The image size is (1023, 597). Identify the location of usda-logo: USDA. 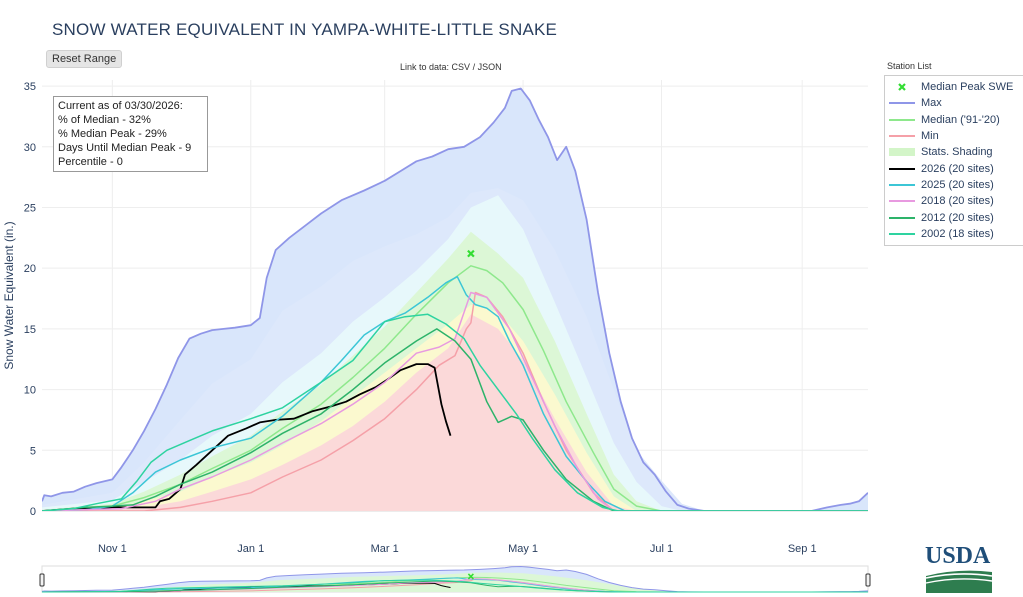
(958, 568).